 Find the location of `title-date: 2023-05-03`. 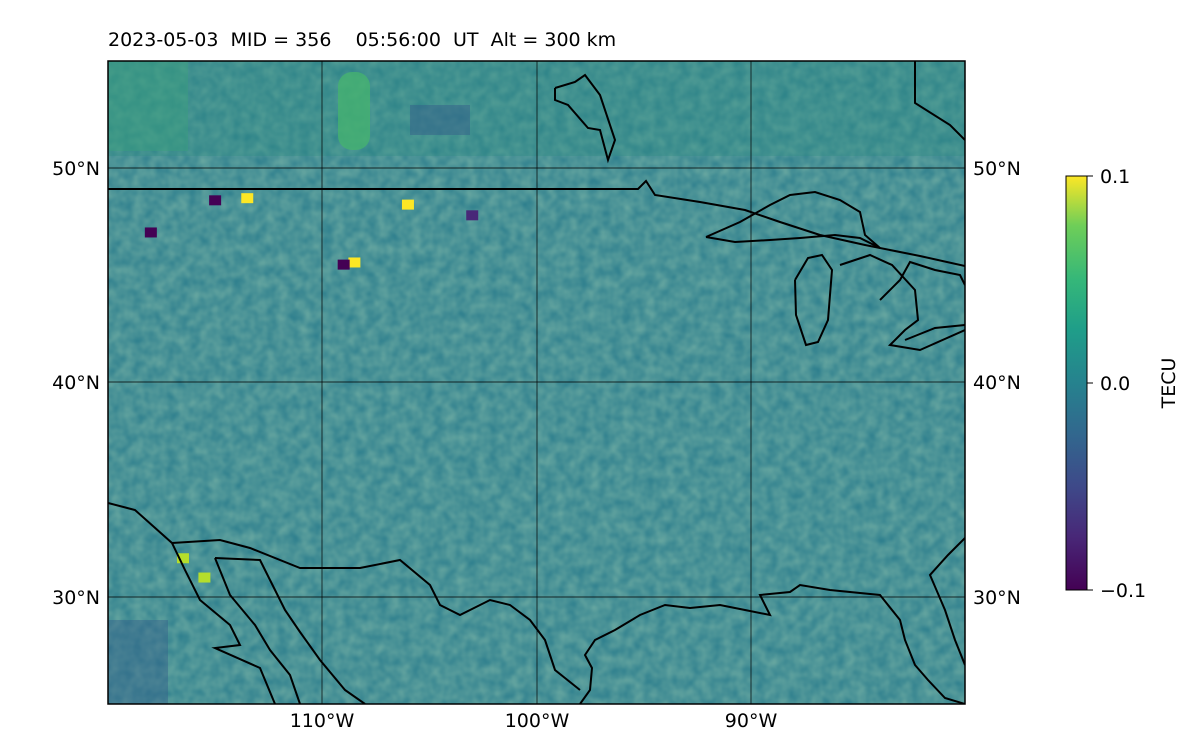

title-date: 2023-05-03 is located at coordinates (163, 40).